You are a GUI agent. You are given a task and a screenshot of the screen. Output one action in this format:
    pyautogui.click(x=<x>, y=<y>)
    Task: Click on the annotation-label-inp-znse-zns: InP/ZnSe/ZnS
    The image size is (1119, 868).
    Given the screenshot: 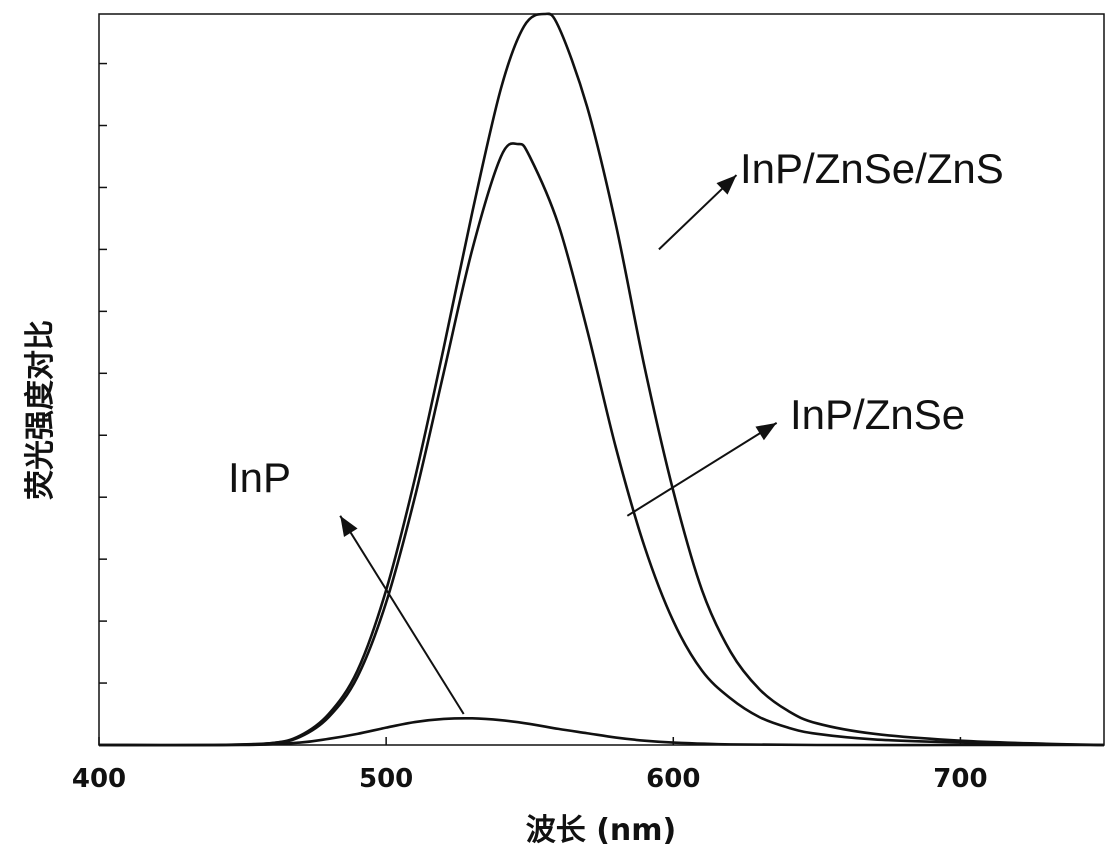 What is the action you would take?
    pyautogui.click(x=872, y=168)
    